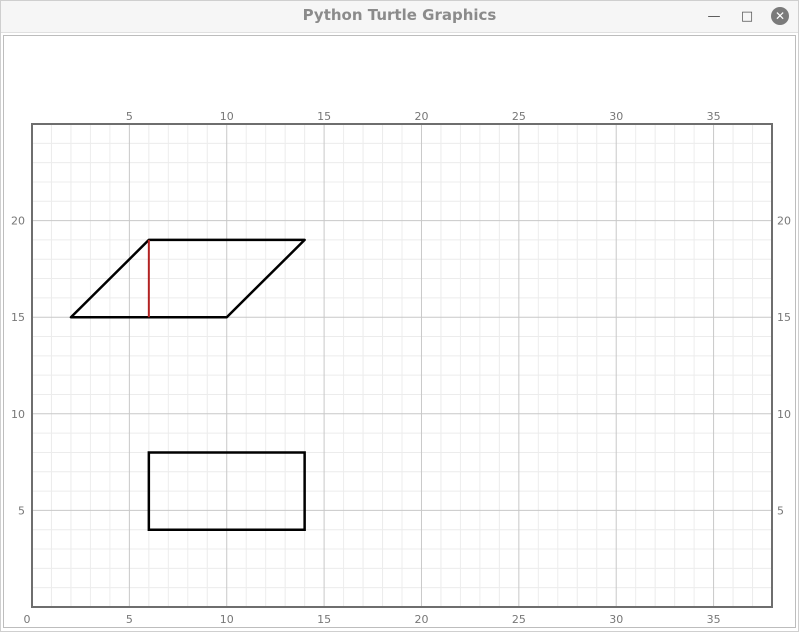 The image size is (799, 632). I want to click on minimize-button: —, so click(714, 16).